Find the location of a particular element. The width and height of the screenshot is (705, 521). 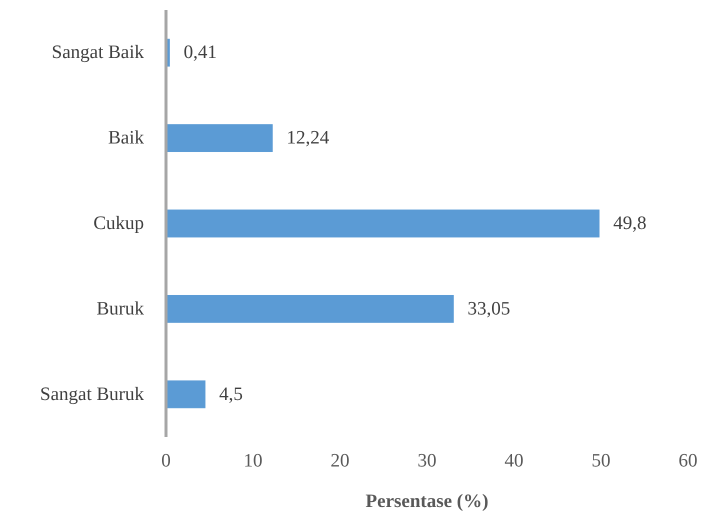

x-tick-label: 60 is located at coordinates (688, 461).